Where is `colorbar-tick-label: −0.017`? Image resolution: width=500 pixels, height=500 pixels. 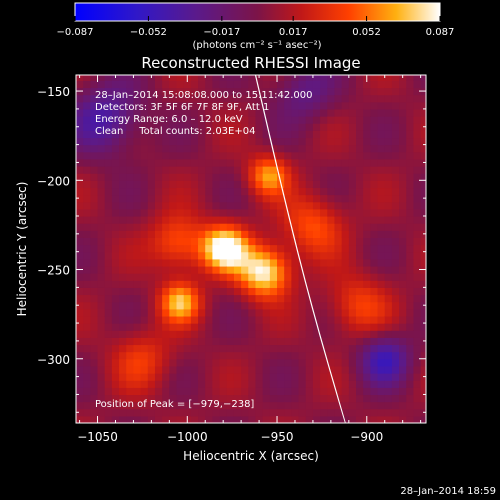 colorbar-tick-label: −0.017 is located at coordinates (221, 32).